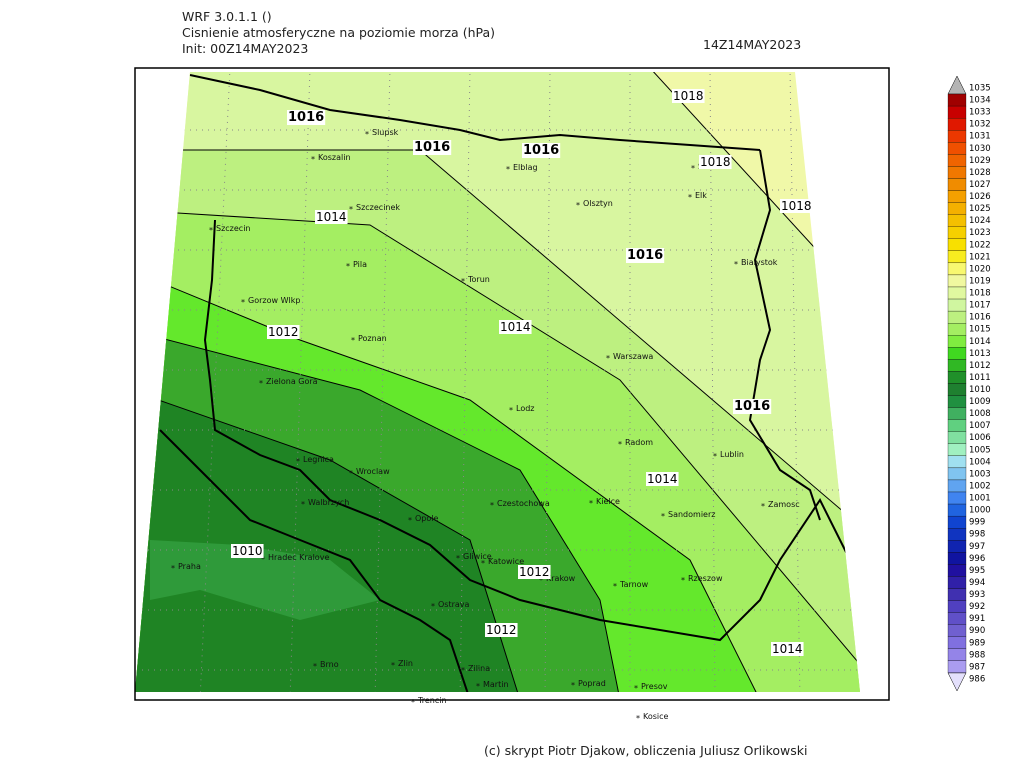 This screenshot has width=1024, height=768. I want to click on city: Czestochowa, so click(523, 503).